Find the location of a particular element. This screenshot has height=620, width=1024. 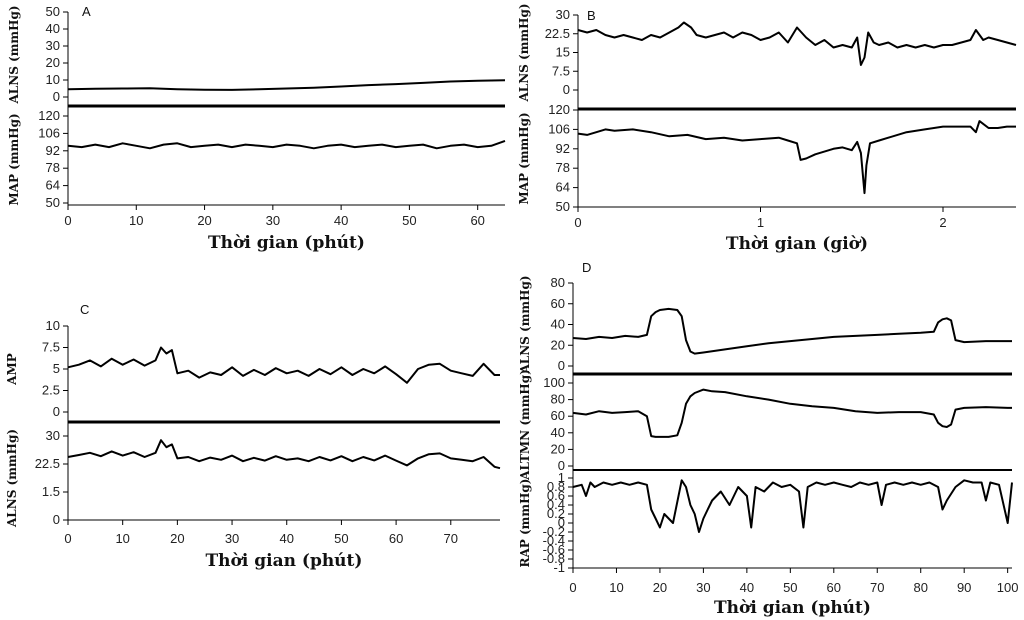

y-tick-label: 0.8 is located at coordinates (556, 486).